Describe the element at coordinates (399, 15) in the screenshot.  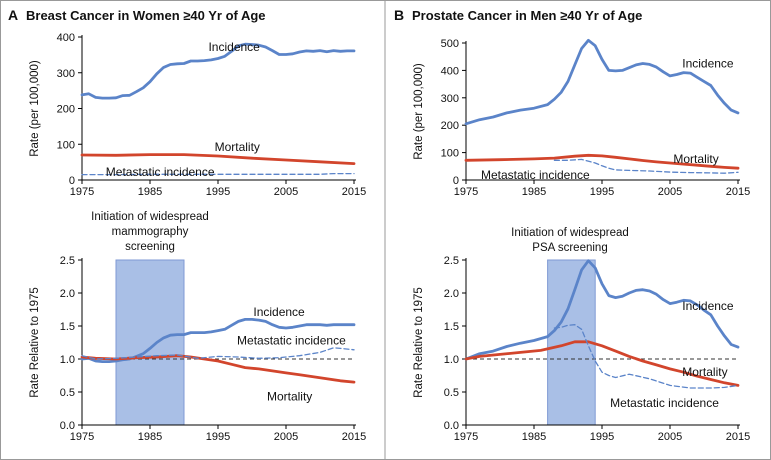
I see `panel-b-letter: B` at that location.